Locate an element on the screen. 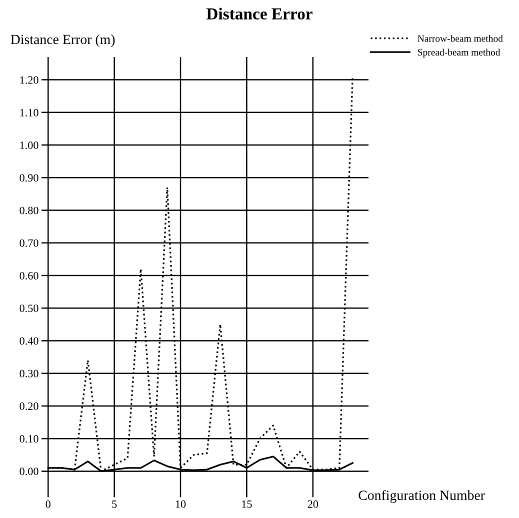 This screenshot has width=519, height=518. y-tick-label: 0.40 is located at coordinates (29, 341).